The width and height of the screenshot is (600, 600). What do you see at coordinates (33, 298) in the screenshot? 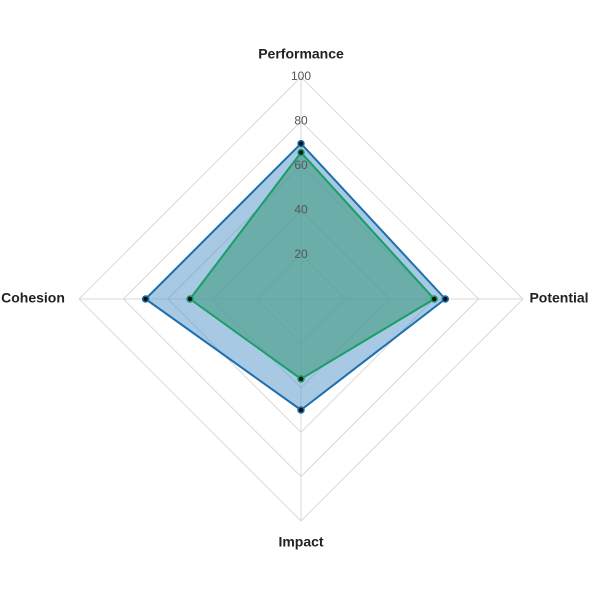
I see `axis-label-cohesion: Cohesion` at bounding box center [33, 298].